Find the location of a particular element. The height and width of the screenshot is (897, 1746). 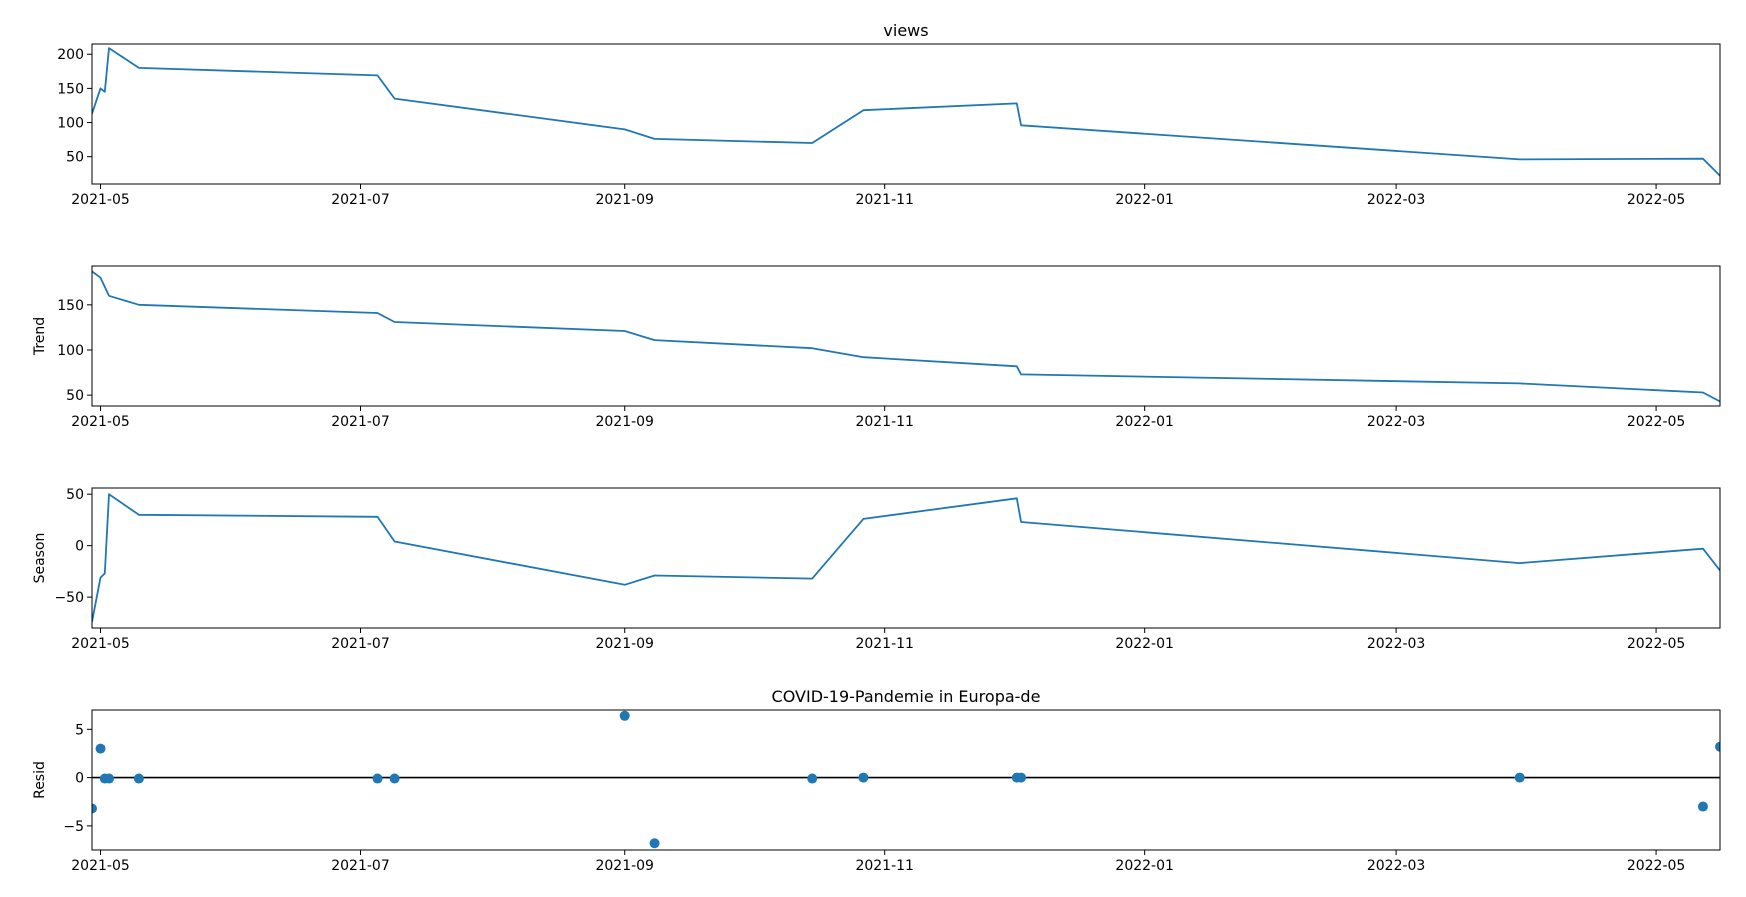

subplot-title: COVID-19-Pandemie in Europa-de is located at coordinates (906, 696).